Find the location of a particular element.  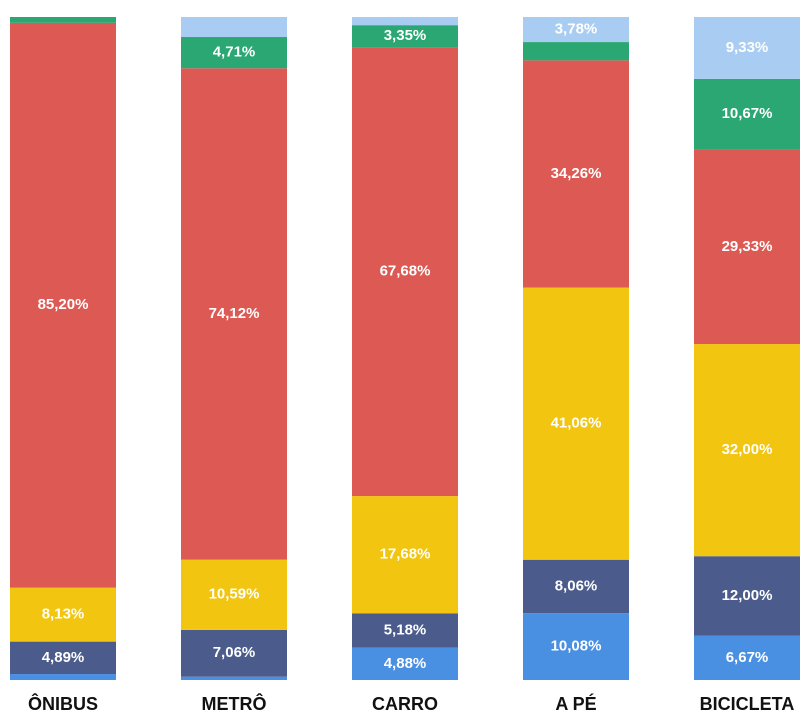

value-label: 4,89% is located at coordinates (63, 657).